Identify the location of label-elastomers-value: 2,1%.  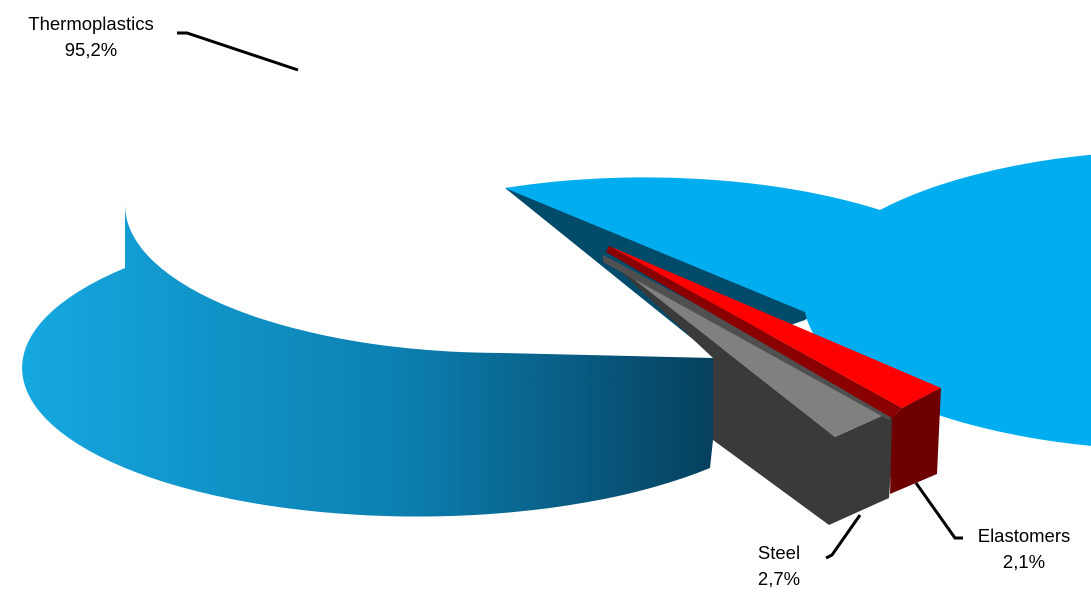
(1024, 561).